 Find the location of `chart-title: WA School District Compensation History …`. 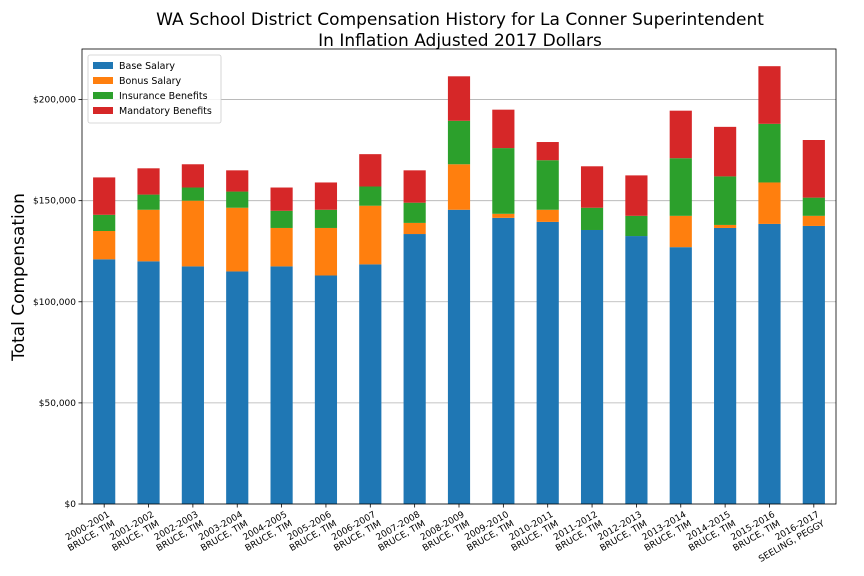

chart-title: WA School District Compensation History … is located at coordinates (460, 20).